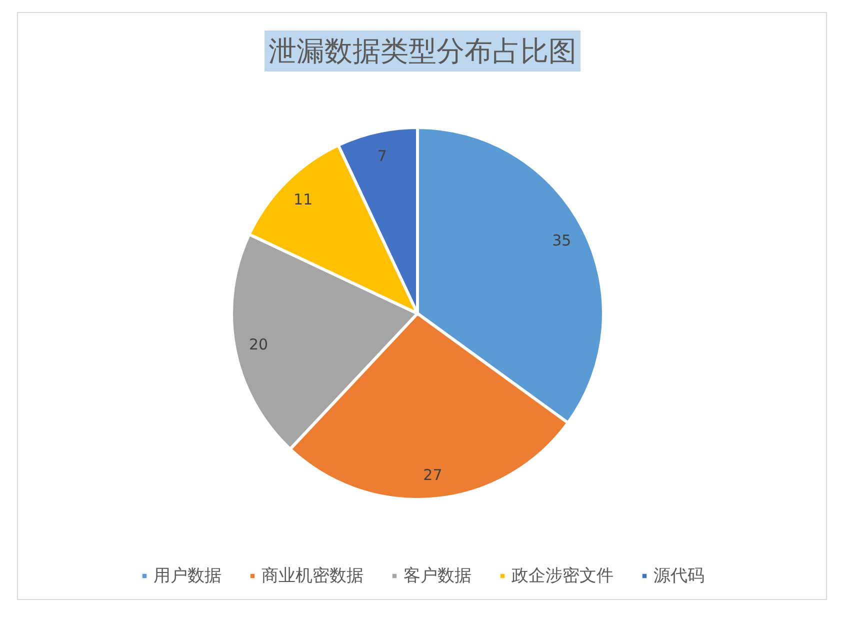 Image resolution: width=842 pixels, height=624 pixels. What do you see at coordinates (382, 156) in the screenshot?
I see `data-label: 7` at bounding box center [382, 156].